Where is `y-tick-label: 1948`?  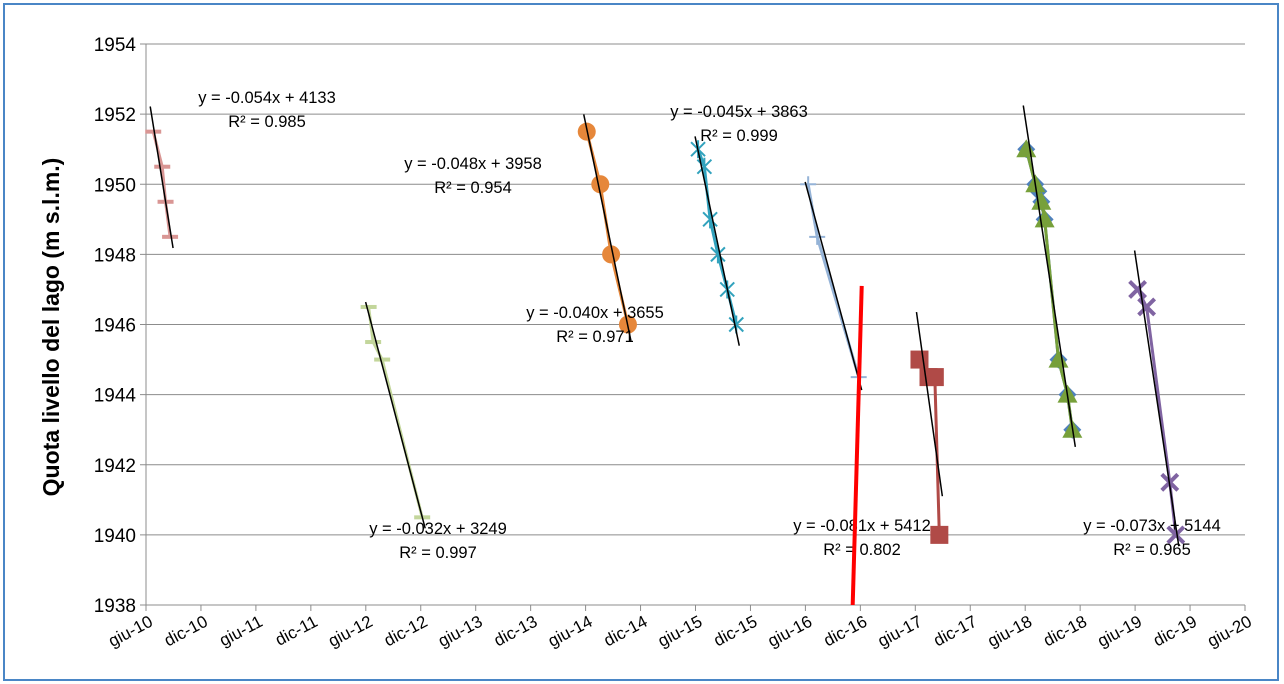
y-tick-label: 1948 is located at coordinates (115, 255).